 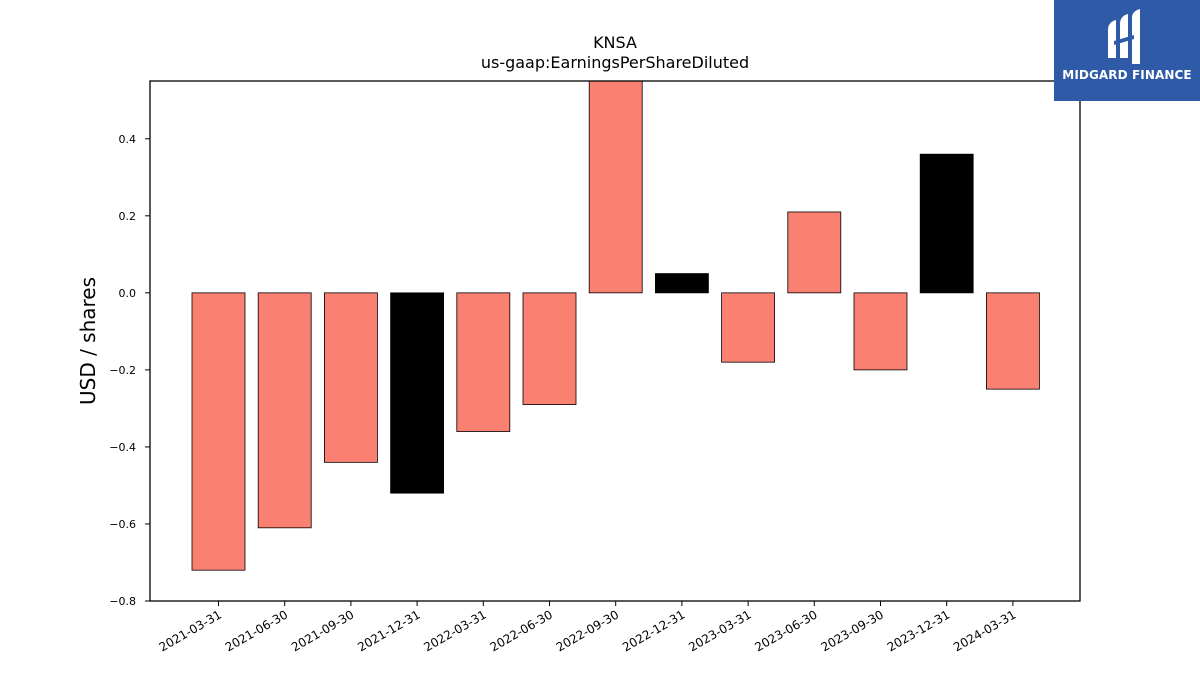 What do you see at coordinates (615, 62) in the screenshot?
I see `chart-subtitle: us-gaap:EarningsPerShareDiluted` at bounding box center [615, 62].